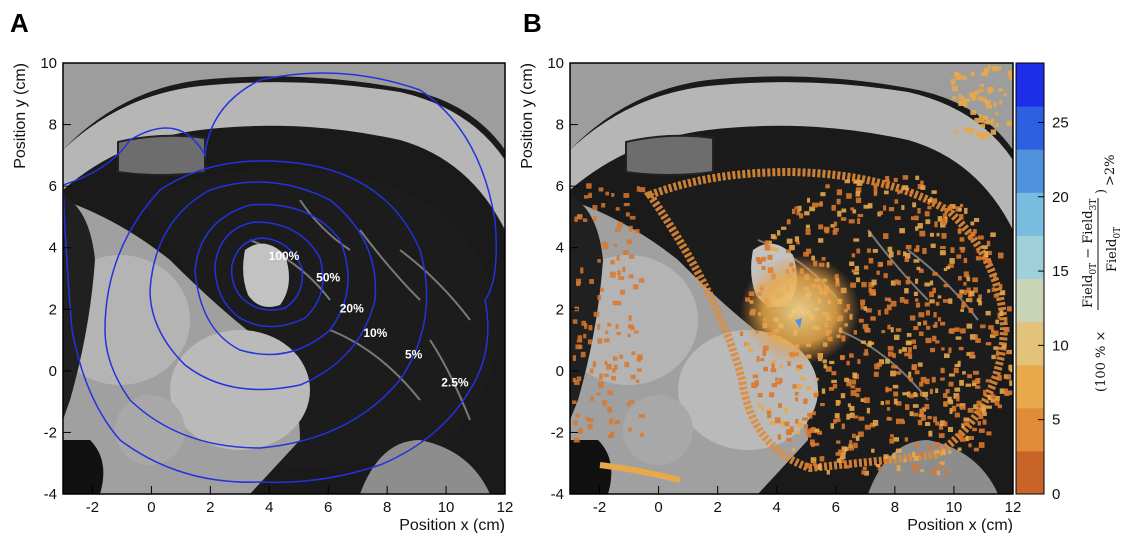  Describe the element at coordinates (1060, 197) in the screenshot. I see `colorbar-tick-label: 20` at that location.